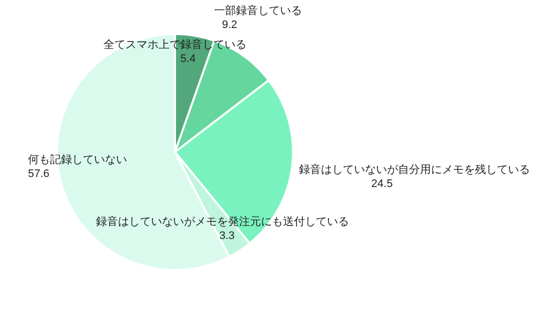 This screenshot has width=536, height=324. Describe the element at coordinates (188, 59) in the screenshot. I see `data-label: 5.4` at that location.